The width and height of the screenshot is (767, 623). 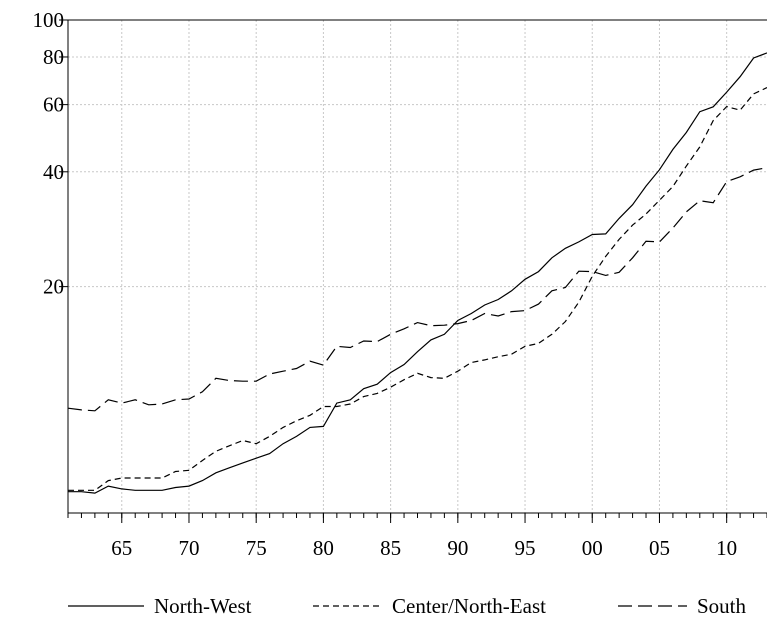 What do you see at coordinates (726, 548) in the screenshot?
I see `x-tick-label: 10` at bounding box center [726, 548].